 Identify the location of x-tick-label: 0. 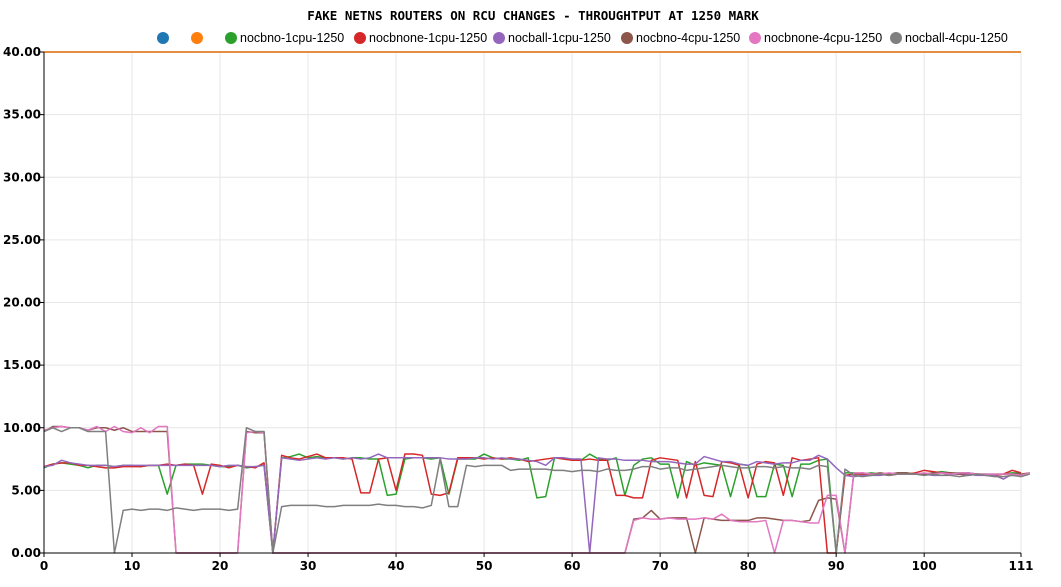
(44, 566).